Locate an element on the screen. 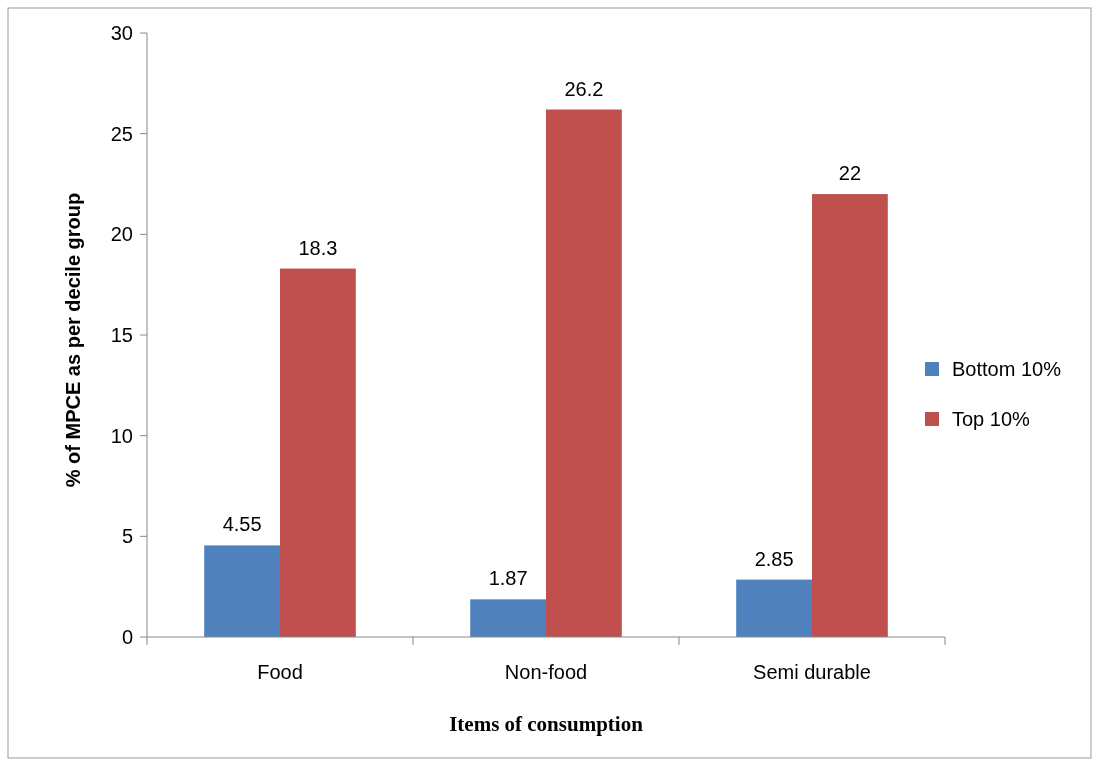  x-axis-title: Items of consumption is located at coordinates (546, 724).